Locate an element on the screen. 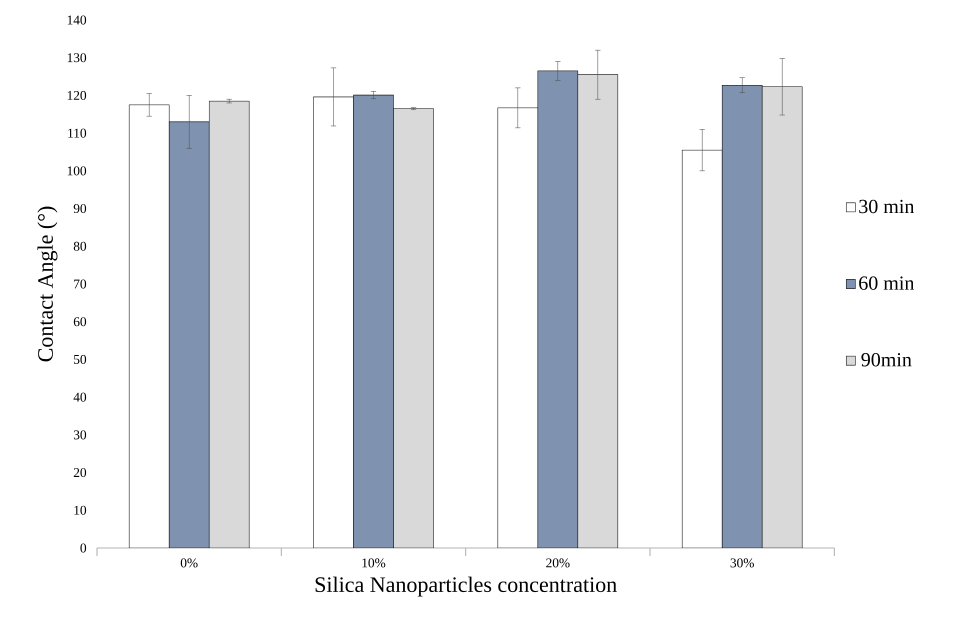 The height and width of the screenshot is (621, 963). x-tick-label: 20% is located at coordinates (558, 563).